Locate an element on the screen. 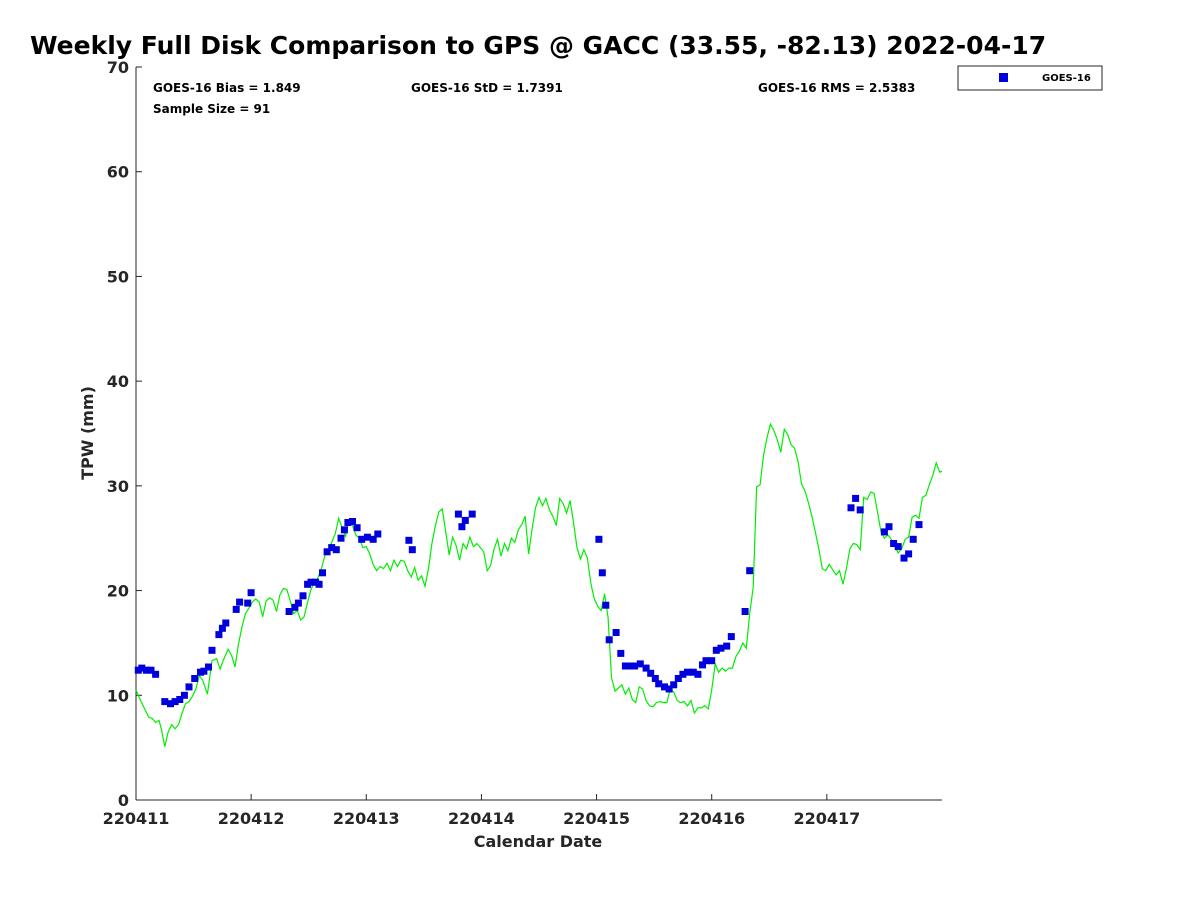 Image resolution: width=1200 pixels, height=900 pixels. y-tick-label: 10 is located at coordinates (118, 695).